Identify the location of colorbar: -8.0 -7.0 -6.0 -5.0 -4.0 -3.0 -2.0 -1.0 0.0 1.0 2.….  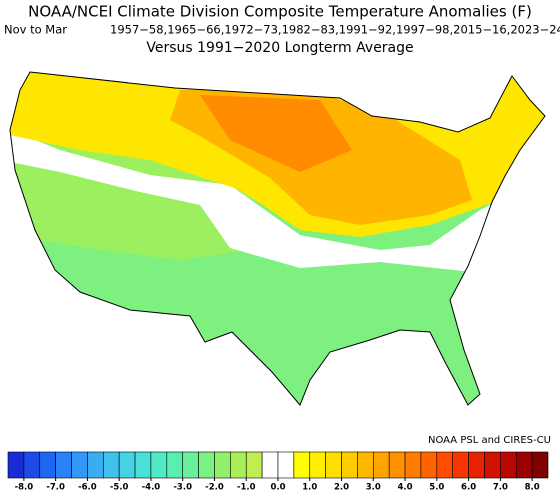
(278, 471).